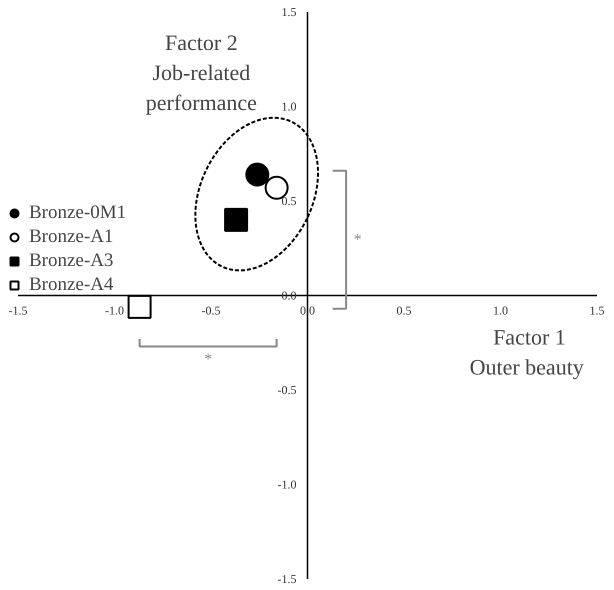  I want to click on x-tick-label: 1.0, so click(500, 311).